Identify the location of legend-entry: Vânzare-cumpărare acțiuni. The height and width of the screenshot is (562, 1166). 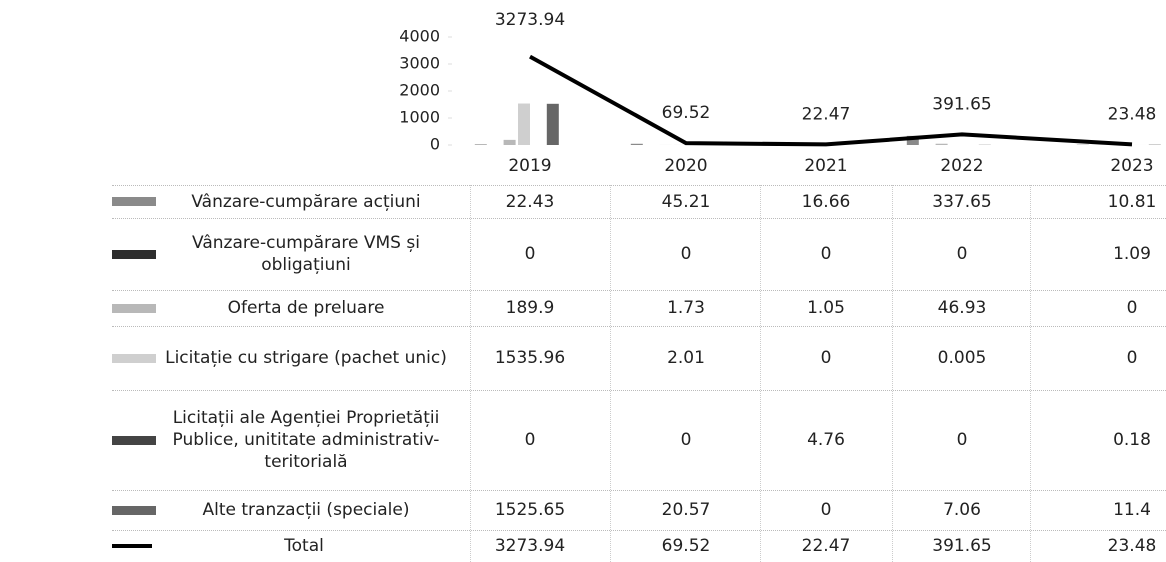
(282, 201).